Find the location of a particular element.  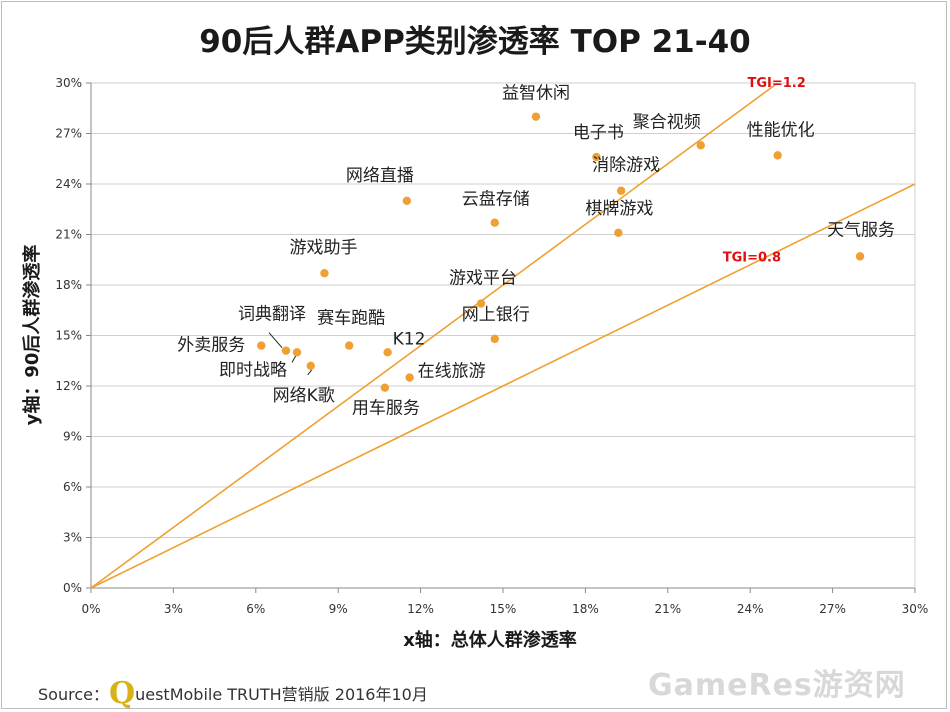

data-point-label: 性能优化 is located at coordinates (781, 130).